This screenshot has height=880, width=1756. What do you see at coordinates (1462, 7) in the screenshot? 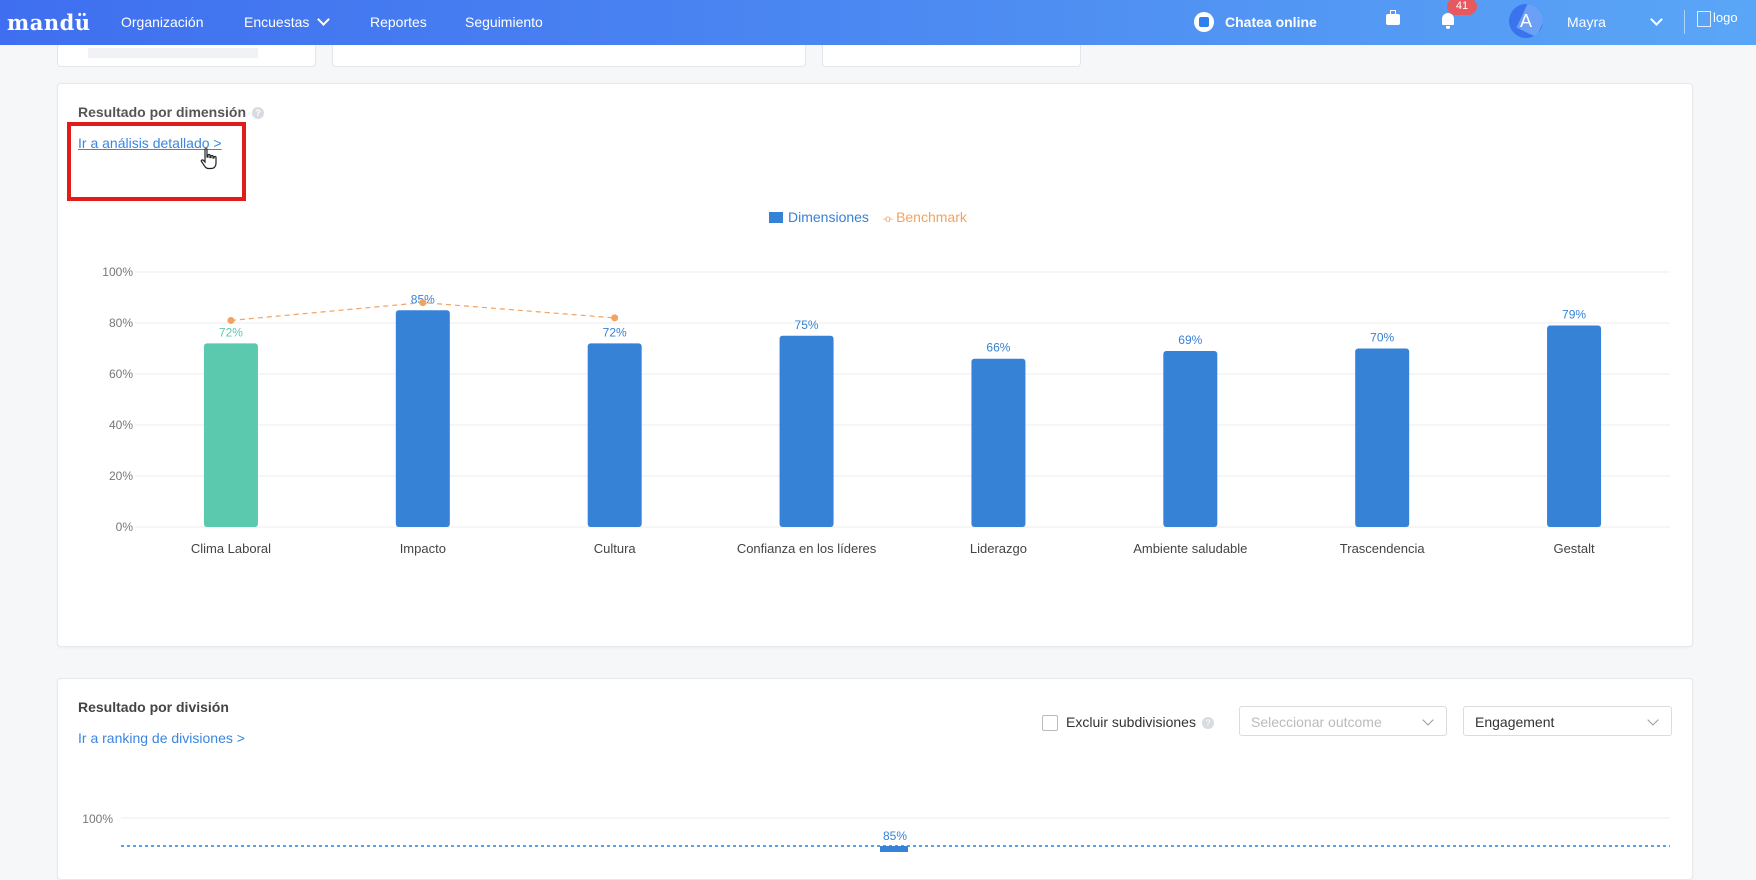
I see `notification-badge: 41` at bounding box center [1462, 7].